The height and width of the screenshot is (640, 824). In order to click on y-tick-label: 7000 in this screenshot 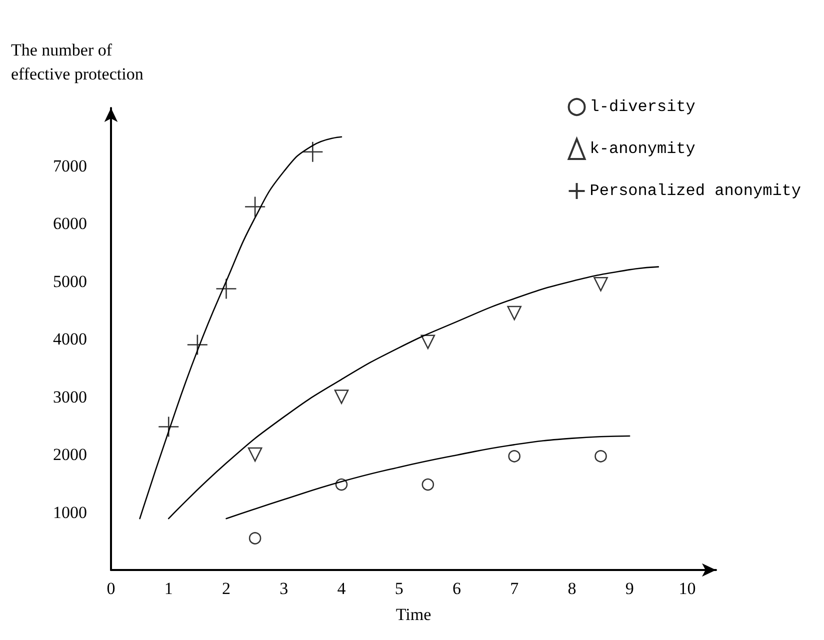, I will do `click(70, 166)`.